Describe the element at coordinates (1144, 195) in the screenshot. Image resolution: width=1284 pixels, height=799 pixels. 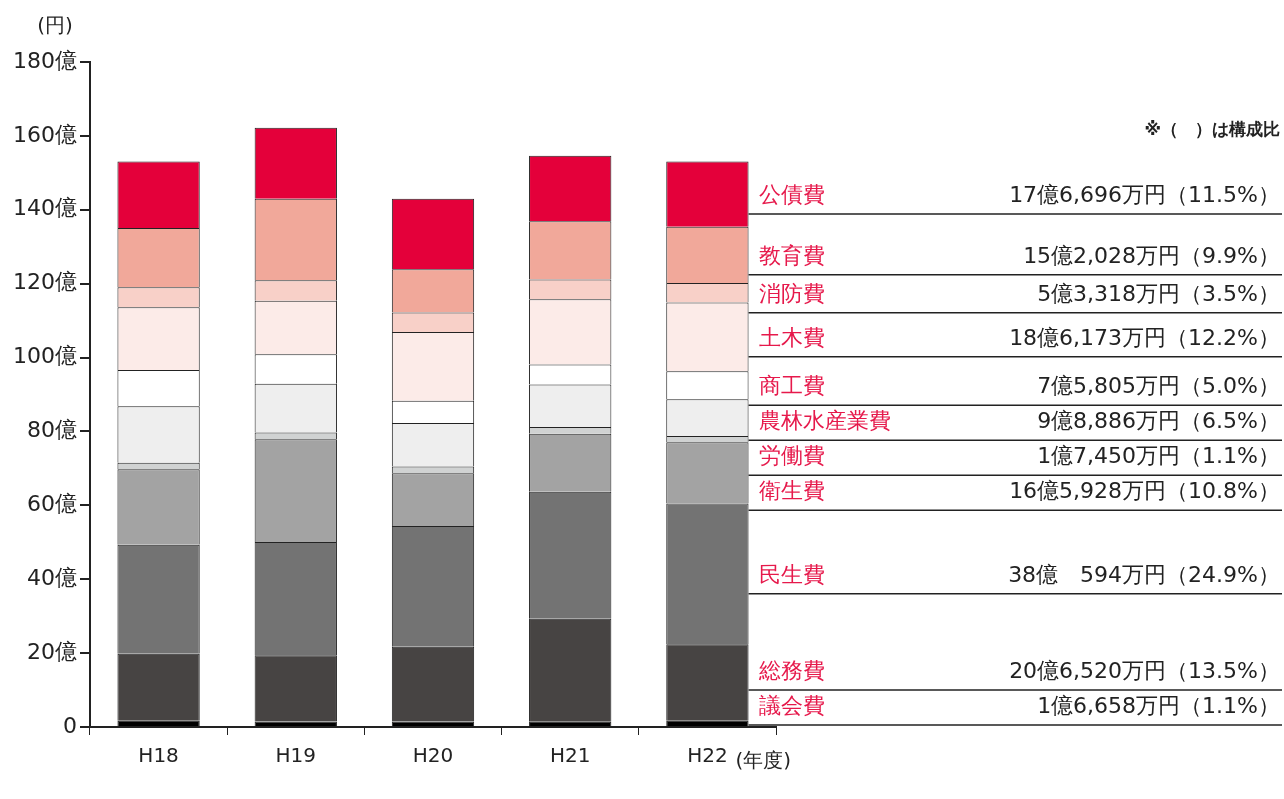
I see `text: 17億6,696万円（11.5%）` at that location.